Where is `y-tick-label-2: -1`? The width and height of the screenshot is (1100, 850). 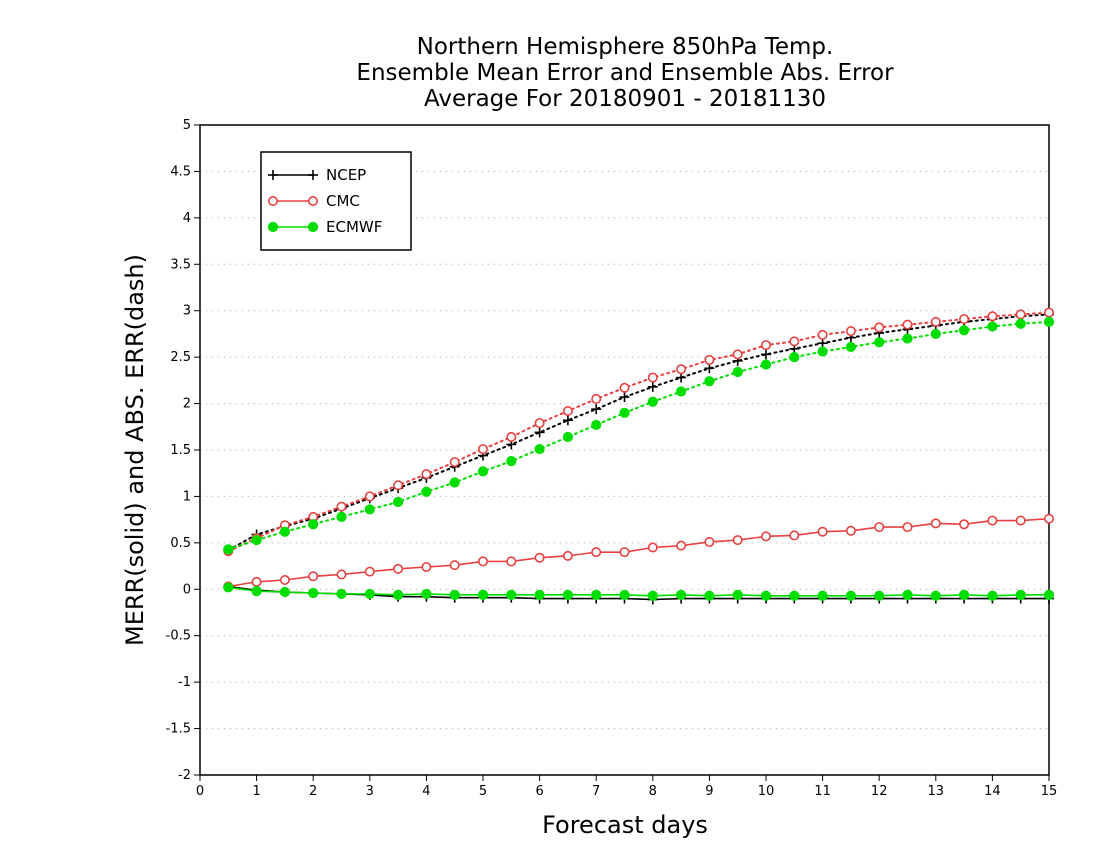
y-tick-label-2: -1 is located at coordinates (184, 682).